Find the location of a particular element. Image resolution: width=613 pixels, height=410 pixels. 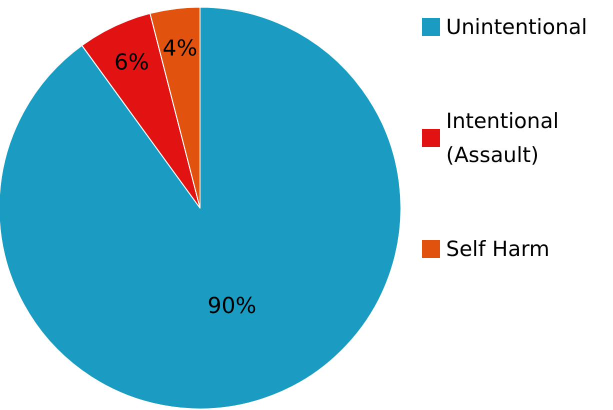

legend-label: Unintentional is located at coordinates (517, 27).